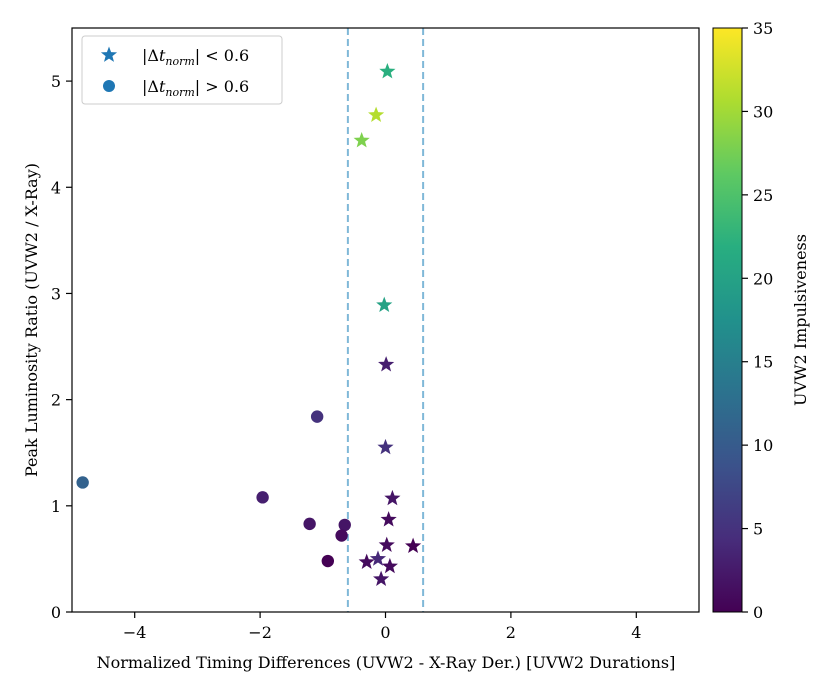 The image size is (830, 692). Describe the element at coordinates (763, 362) in the screenshot. I see `colorbar-tick-label: 15` at that location.